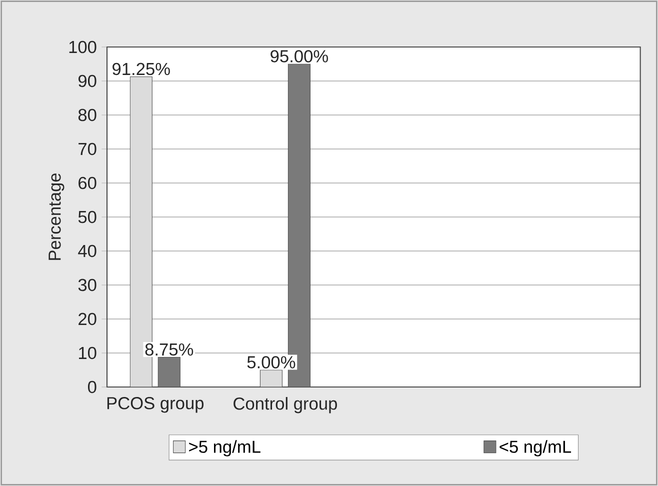  What do you see at coordinates (271, 362) in the screenshot?
I see `data-label: 5.00%` at bounding box center [271, 362].